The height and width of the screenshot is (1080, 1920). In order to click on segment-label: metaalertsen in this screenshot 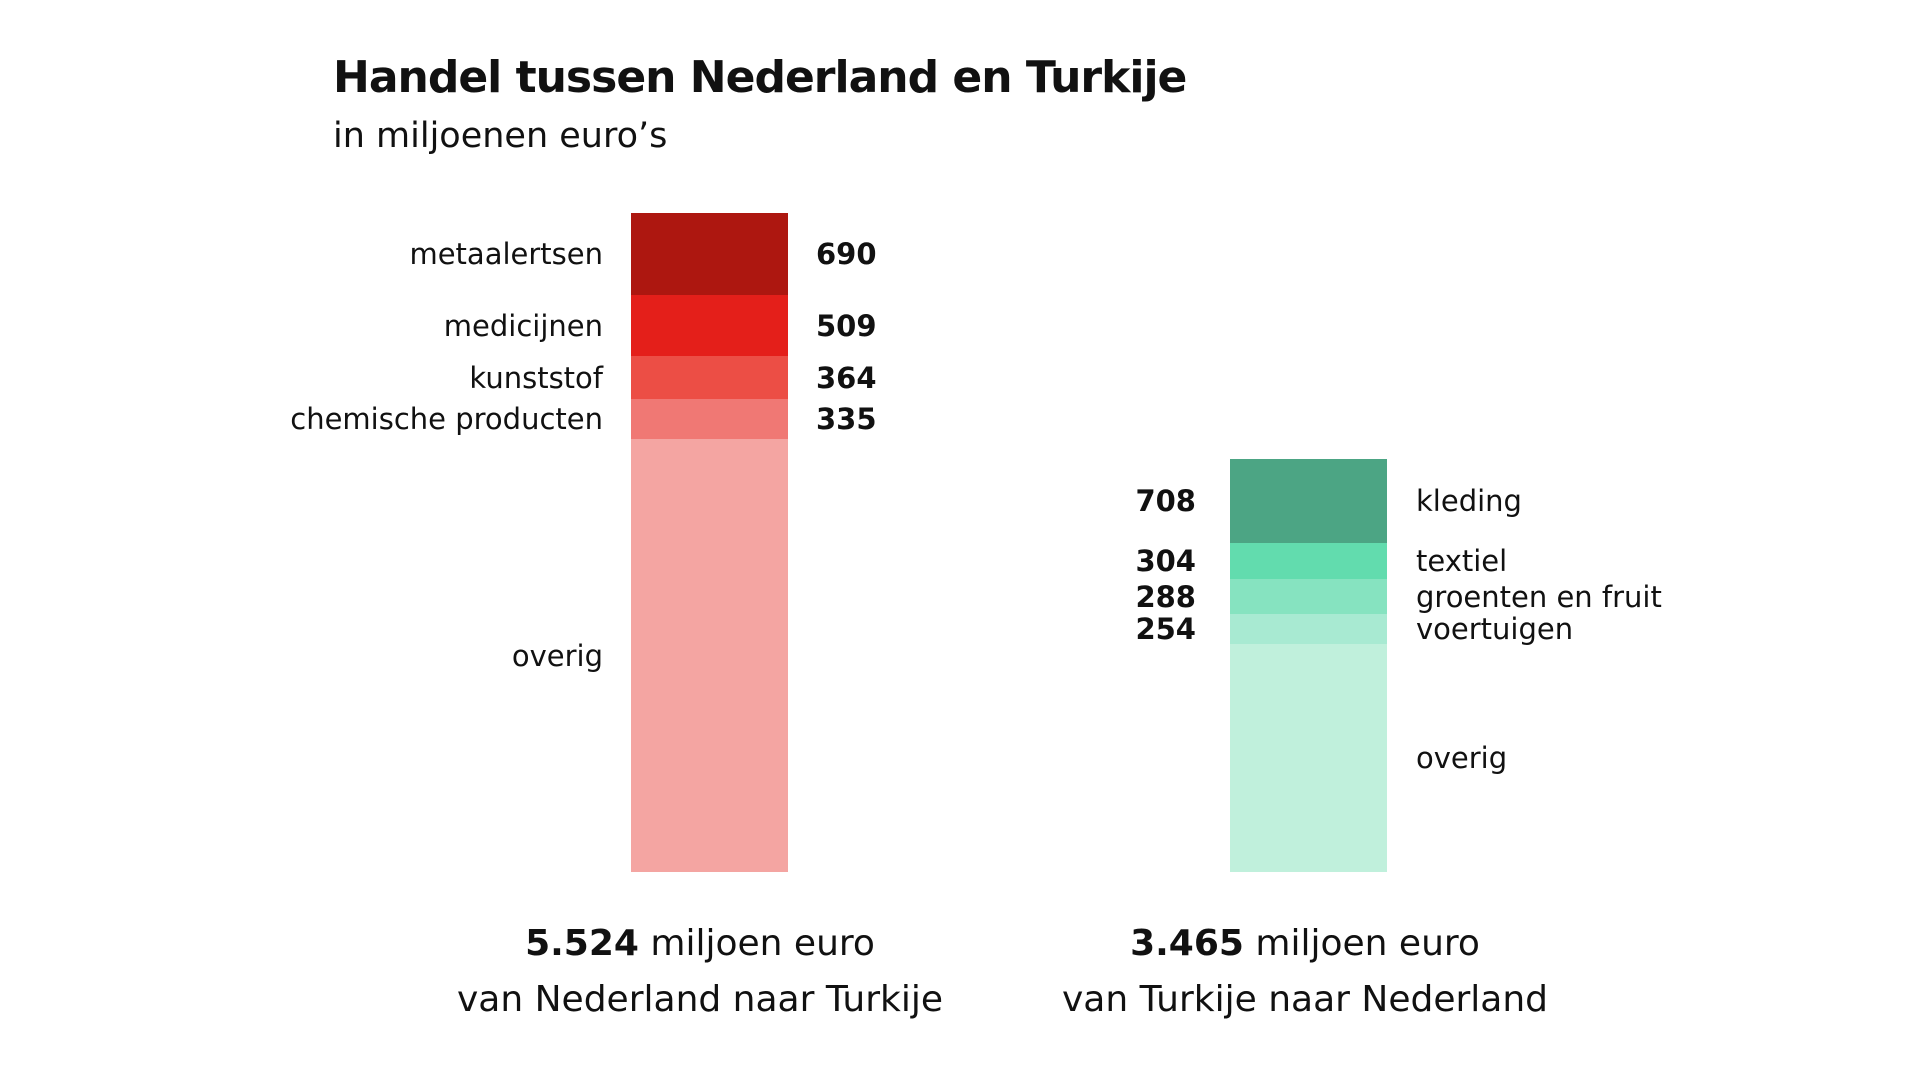, I will do `click(506, 254)`.